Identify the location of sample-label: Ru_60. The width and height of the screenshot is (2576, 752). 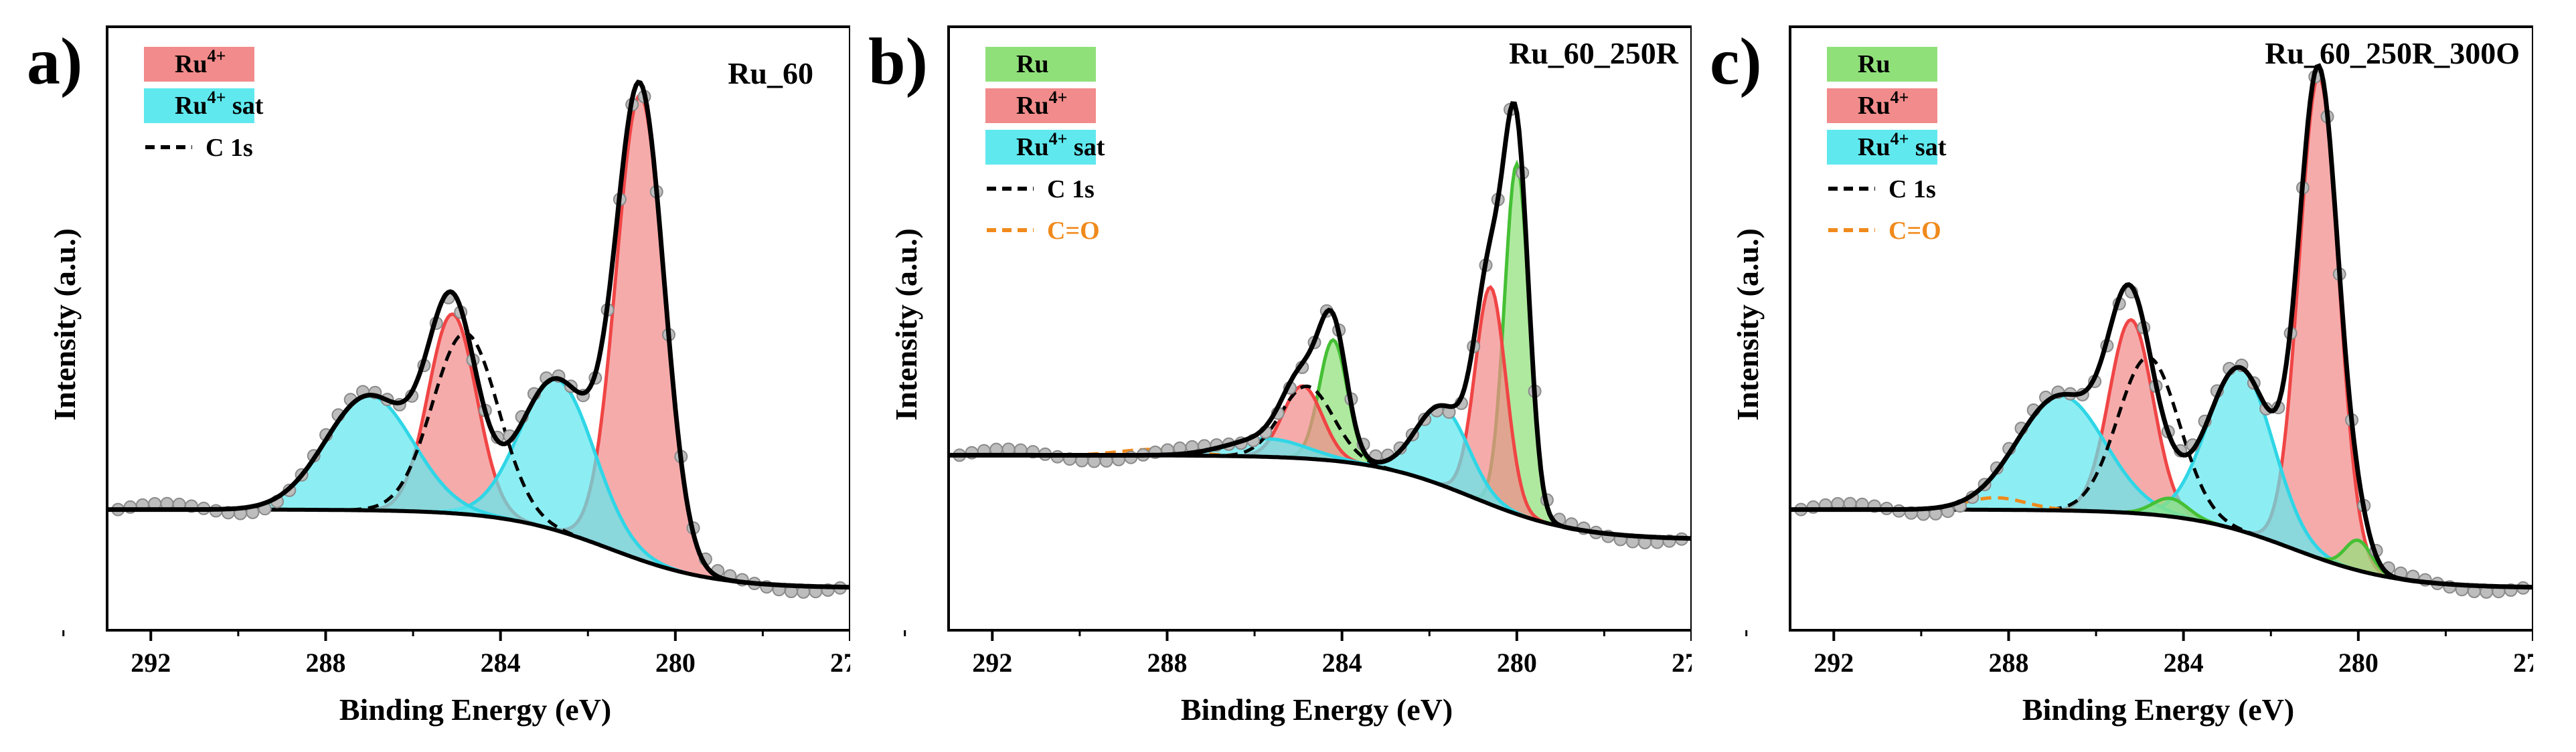
(771, 73).